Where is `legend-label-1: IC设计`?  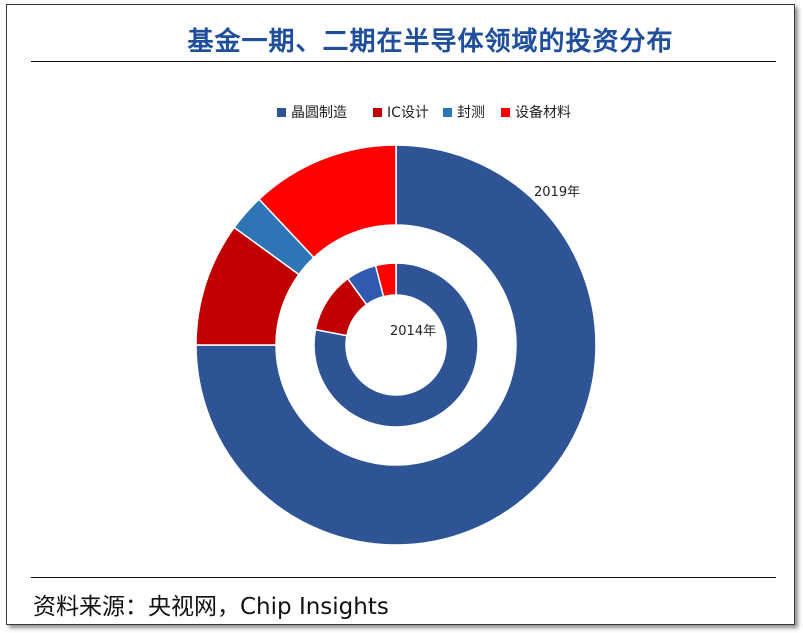 legend-label-1: IC设计 is located at coordinates (408, 113).